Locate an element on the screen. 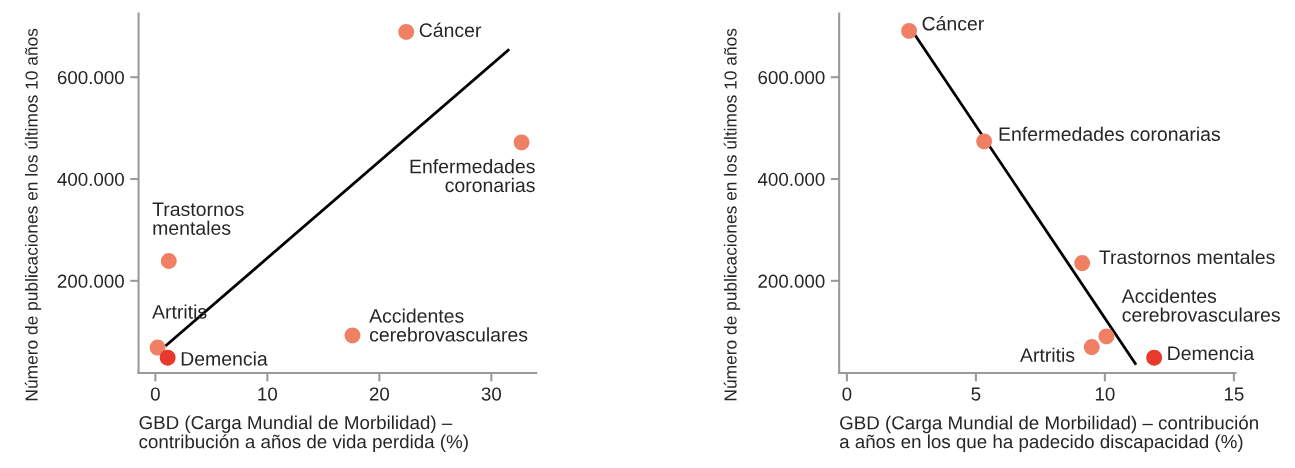 This screenshot has width=1295, height=468. x-tick-label: 15 is located at coordinates (1234, 394).